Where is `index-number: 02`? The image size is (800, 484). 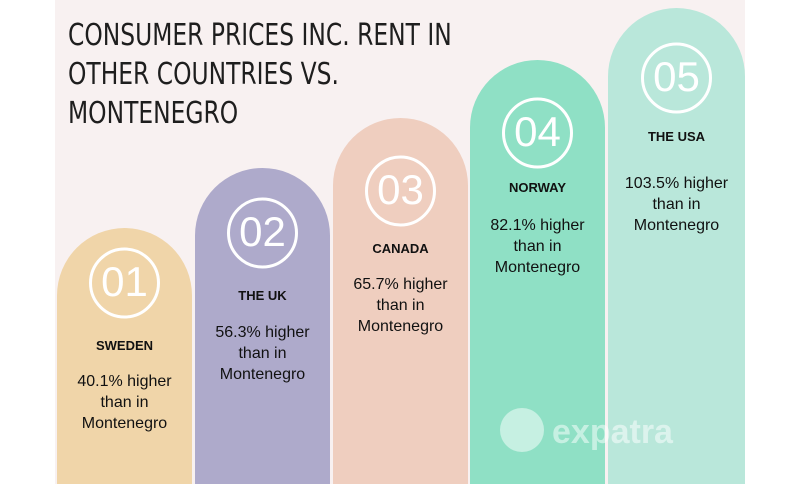
index-number: 02 is located at coordinates (262, 231).